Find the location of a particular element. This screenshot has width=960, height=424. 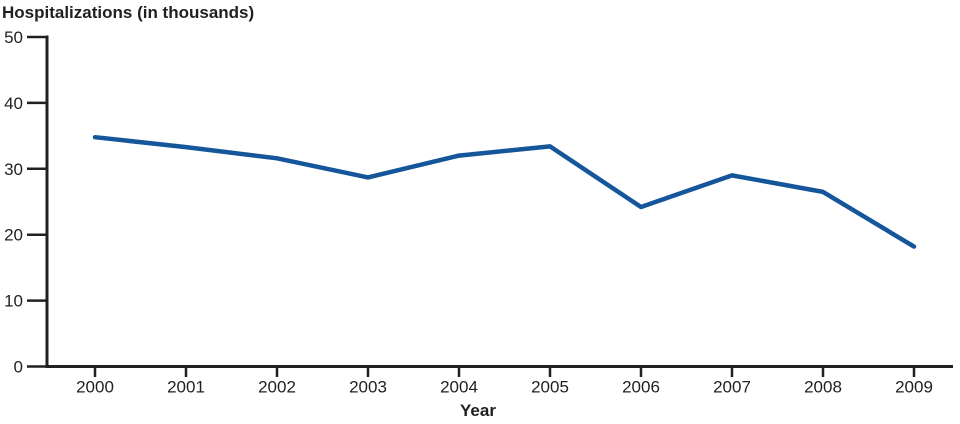

x-axis-ticks: 2000 2001 2002 2003 2004 2005 2006 2007 2008 2009 is located at coordinates (504, 382).